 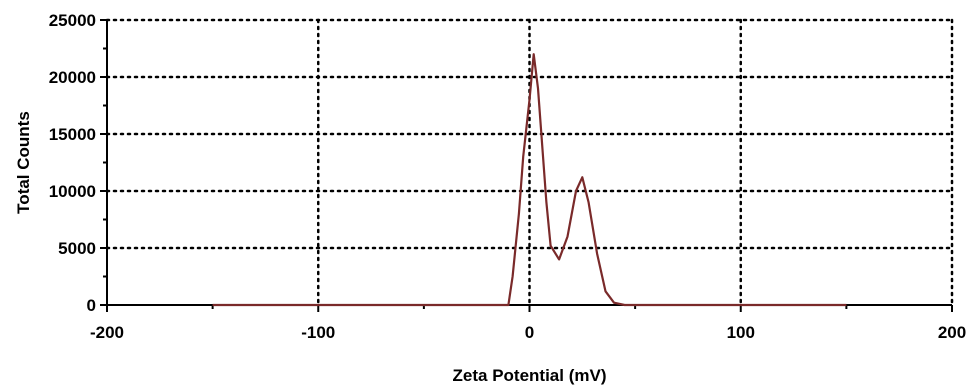 What do you see at coordinates (72, 191) in the screenshot?
I see `y-tick-label: 10000` at bounding box center [72, 191].